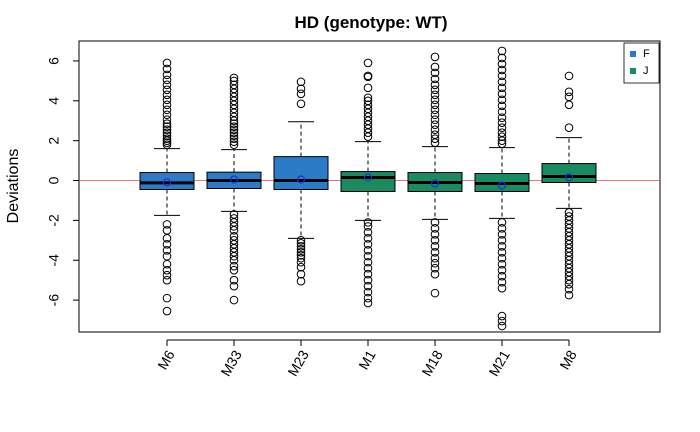 This screenshot has height=432, width=700. What do you see at coordinates (63, 181) in the screenshot?
I see `y-axis: -6 -4 -2 0 2 4 6` at bounding box center [63, 181].